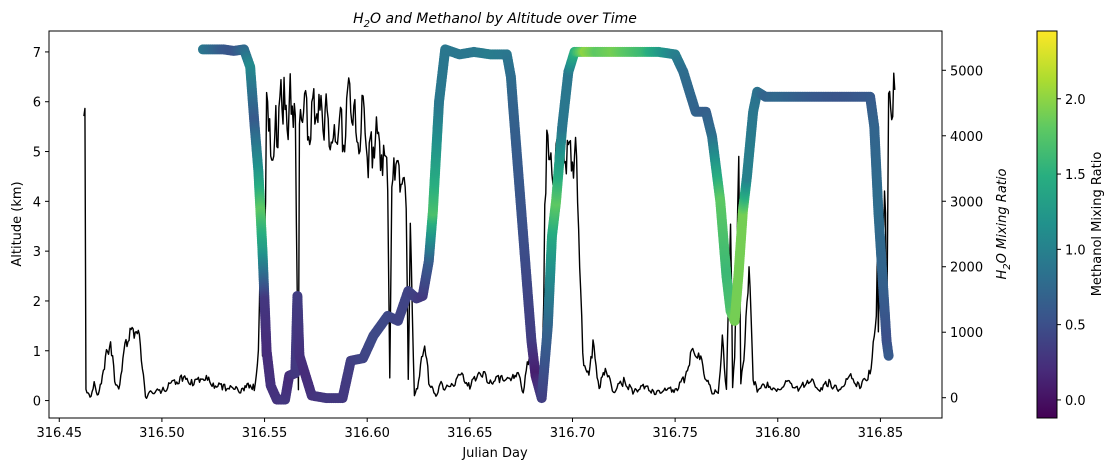  I want to click on right-y-tick-label: 0, so click(954, 399).